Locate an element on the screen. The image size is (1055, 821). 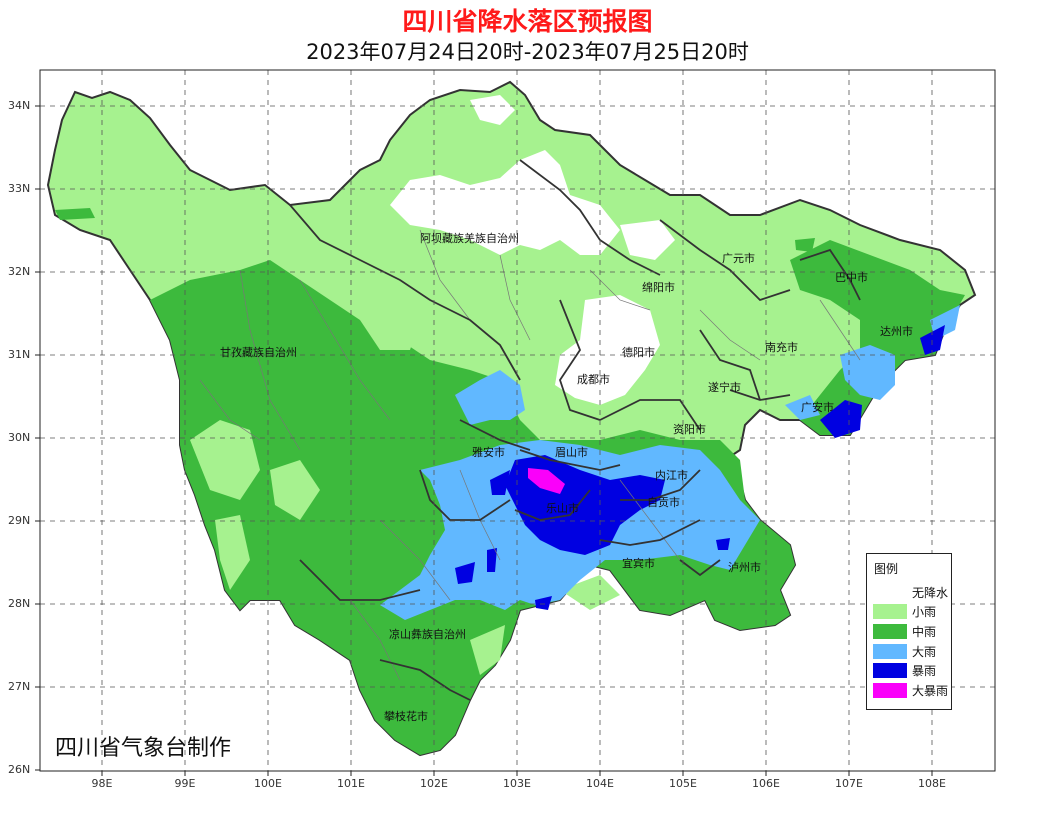
city-label-panzhihua: 攀枝花市 is located at coordinates (406, 716).